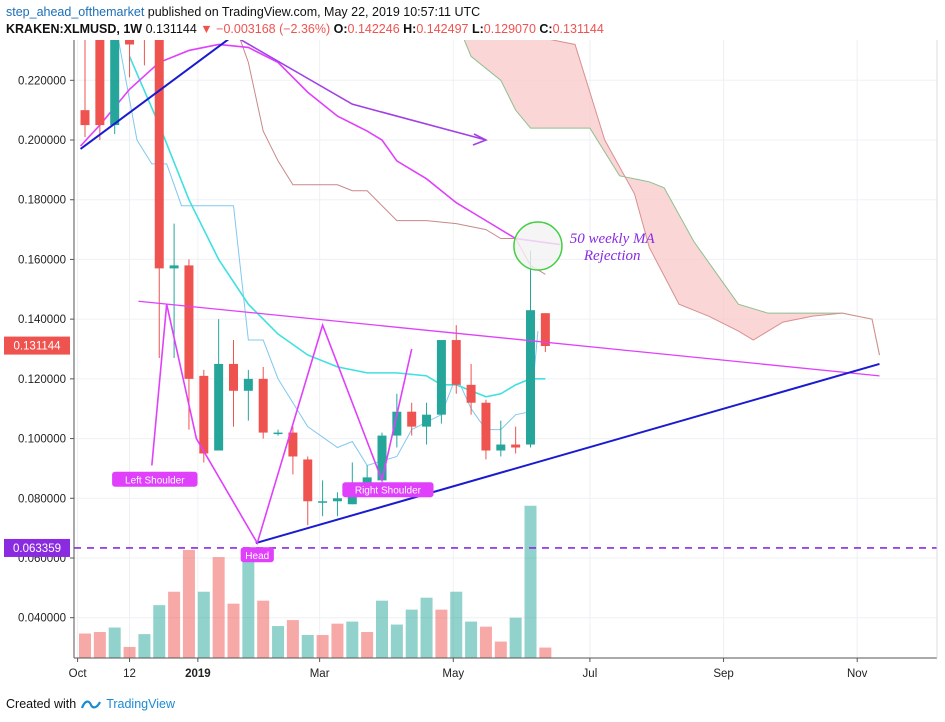  What do you see at coordinates (315, 581) in the screenshot?
I see `volume-bars` at bounding box center [315, 581].